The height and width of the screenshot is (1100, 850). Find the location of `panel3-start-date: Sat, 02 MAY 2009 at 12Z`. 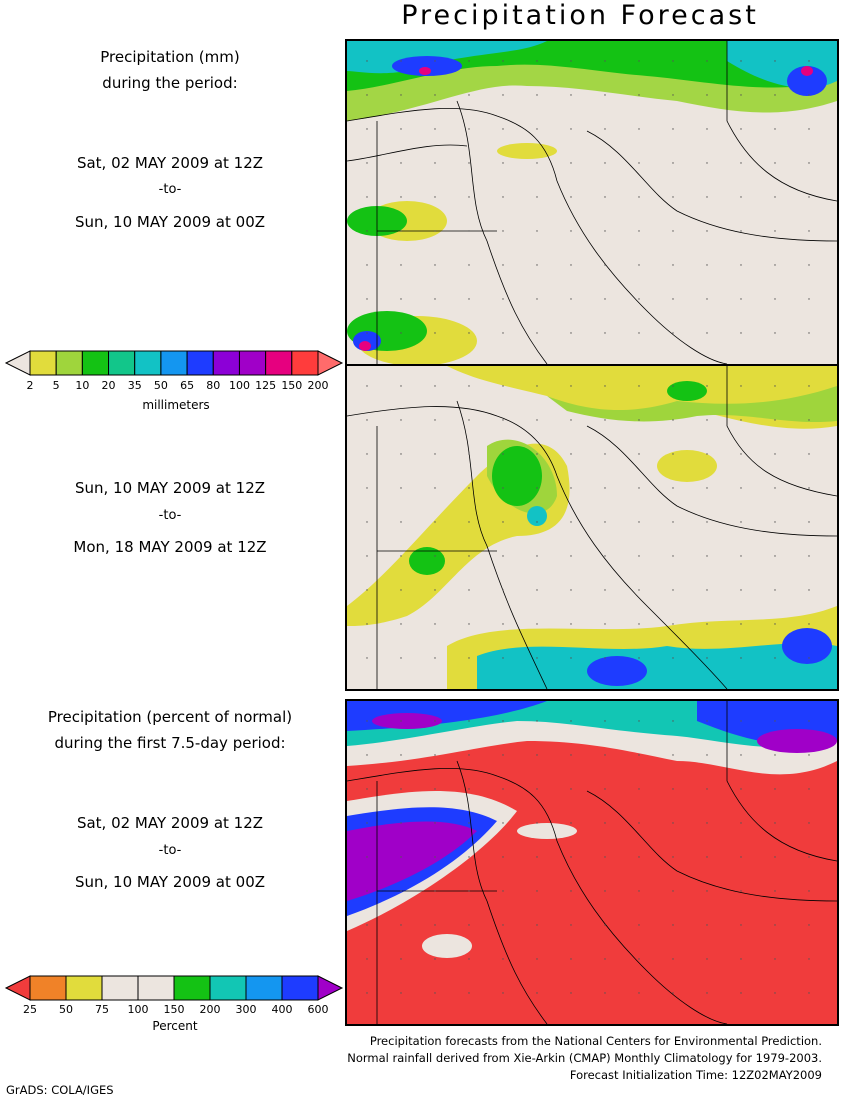

panel3-start-date: Sat, 02 MAY 2009 at 12Z is located at coordinates (170, 823).